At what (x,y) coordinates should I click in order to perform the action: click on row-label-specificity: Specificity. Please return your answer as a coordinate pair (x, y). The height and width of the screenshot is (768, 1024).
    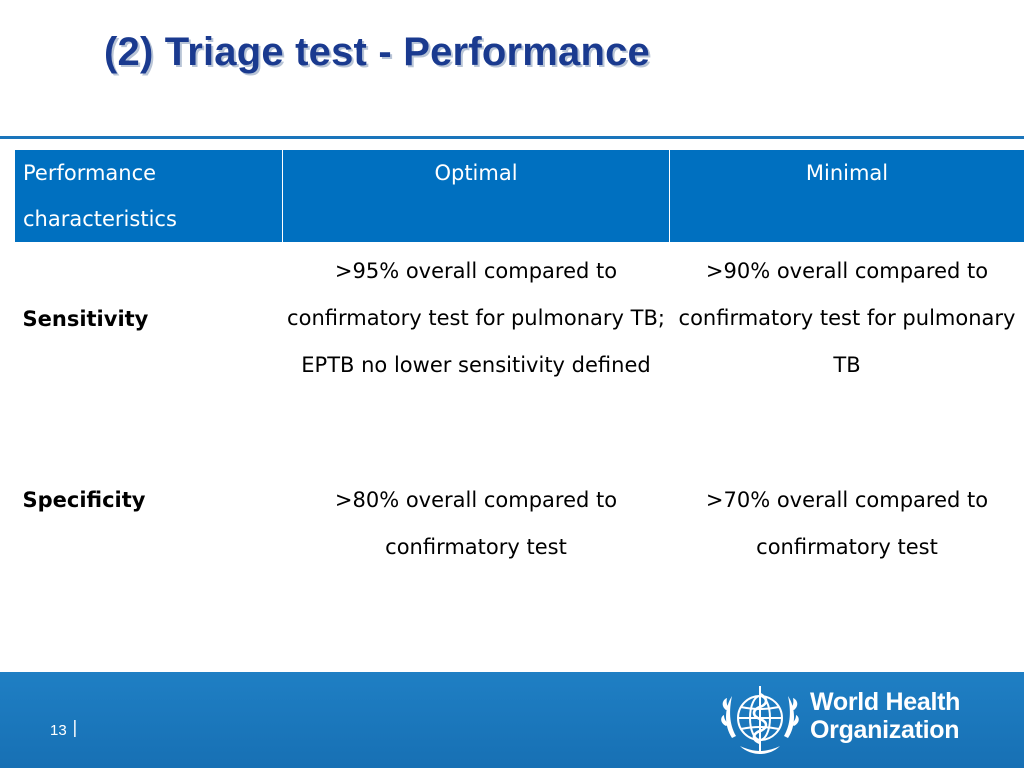
    Looking at the image, I should click on (84, 500).